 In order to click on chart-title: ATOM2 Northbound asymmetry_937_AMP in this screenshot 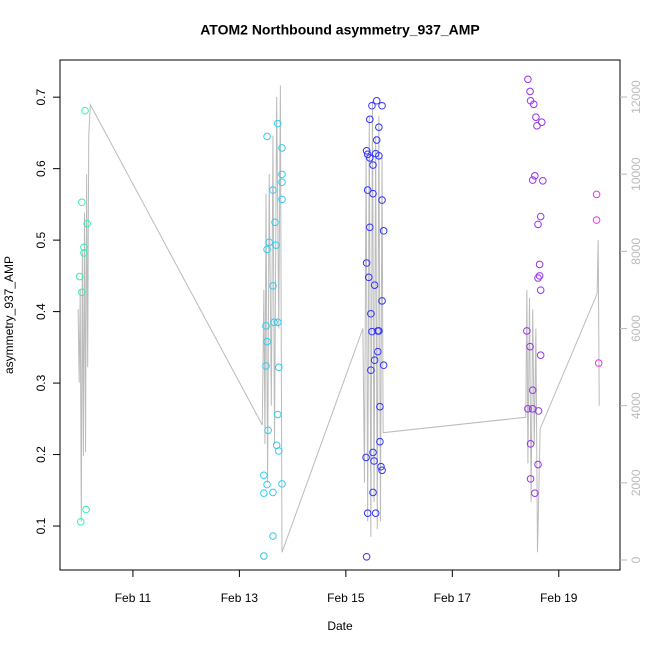, I will do `click(340, 30)`.